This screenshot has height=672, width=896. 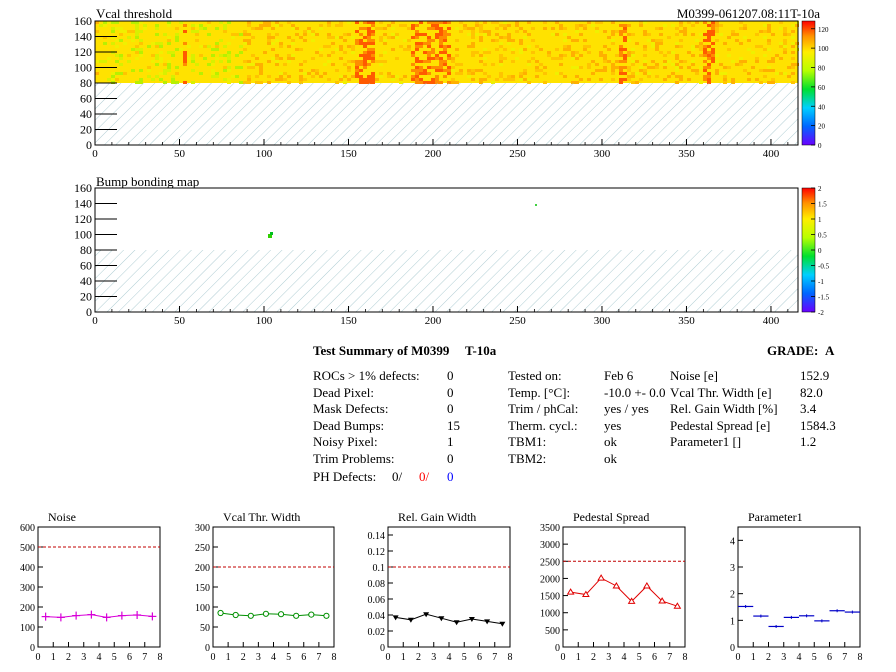 What do you see at coordinates (539, 392) in the screenshot?
I see `condition-label: Temp. [°C]:` at bounding box center [539, 392].